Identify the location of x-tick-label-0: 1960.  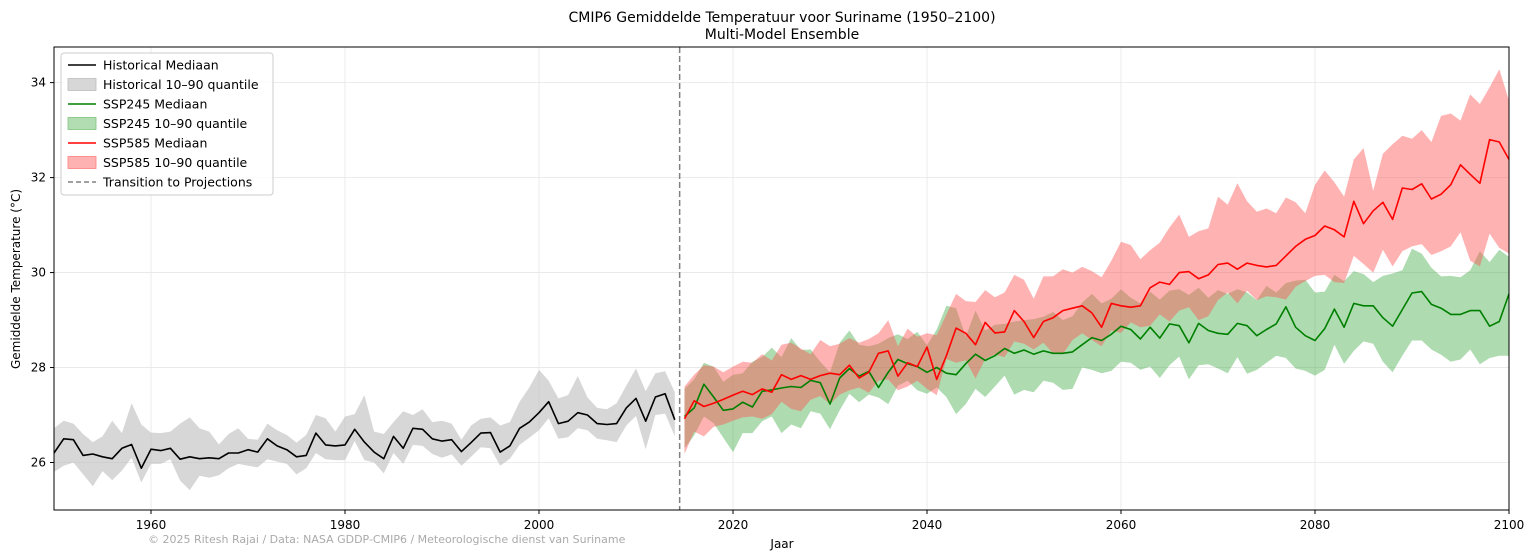
(151, 525).